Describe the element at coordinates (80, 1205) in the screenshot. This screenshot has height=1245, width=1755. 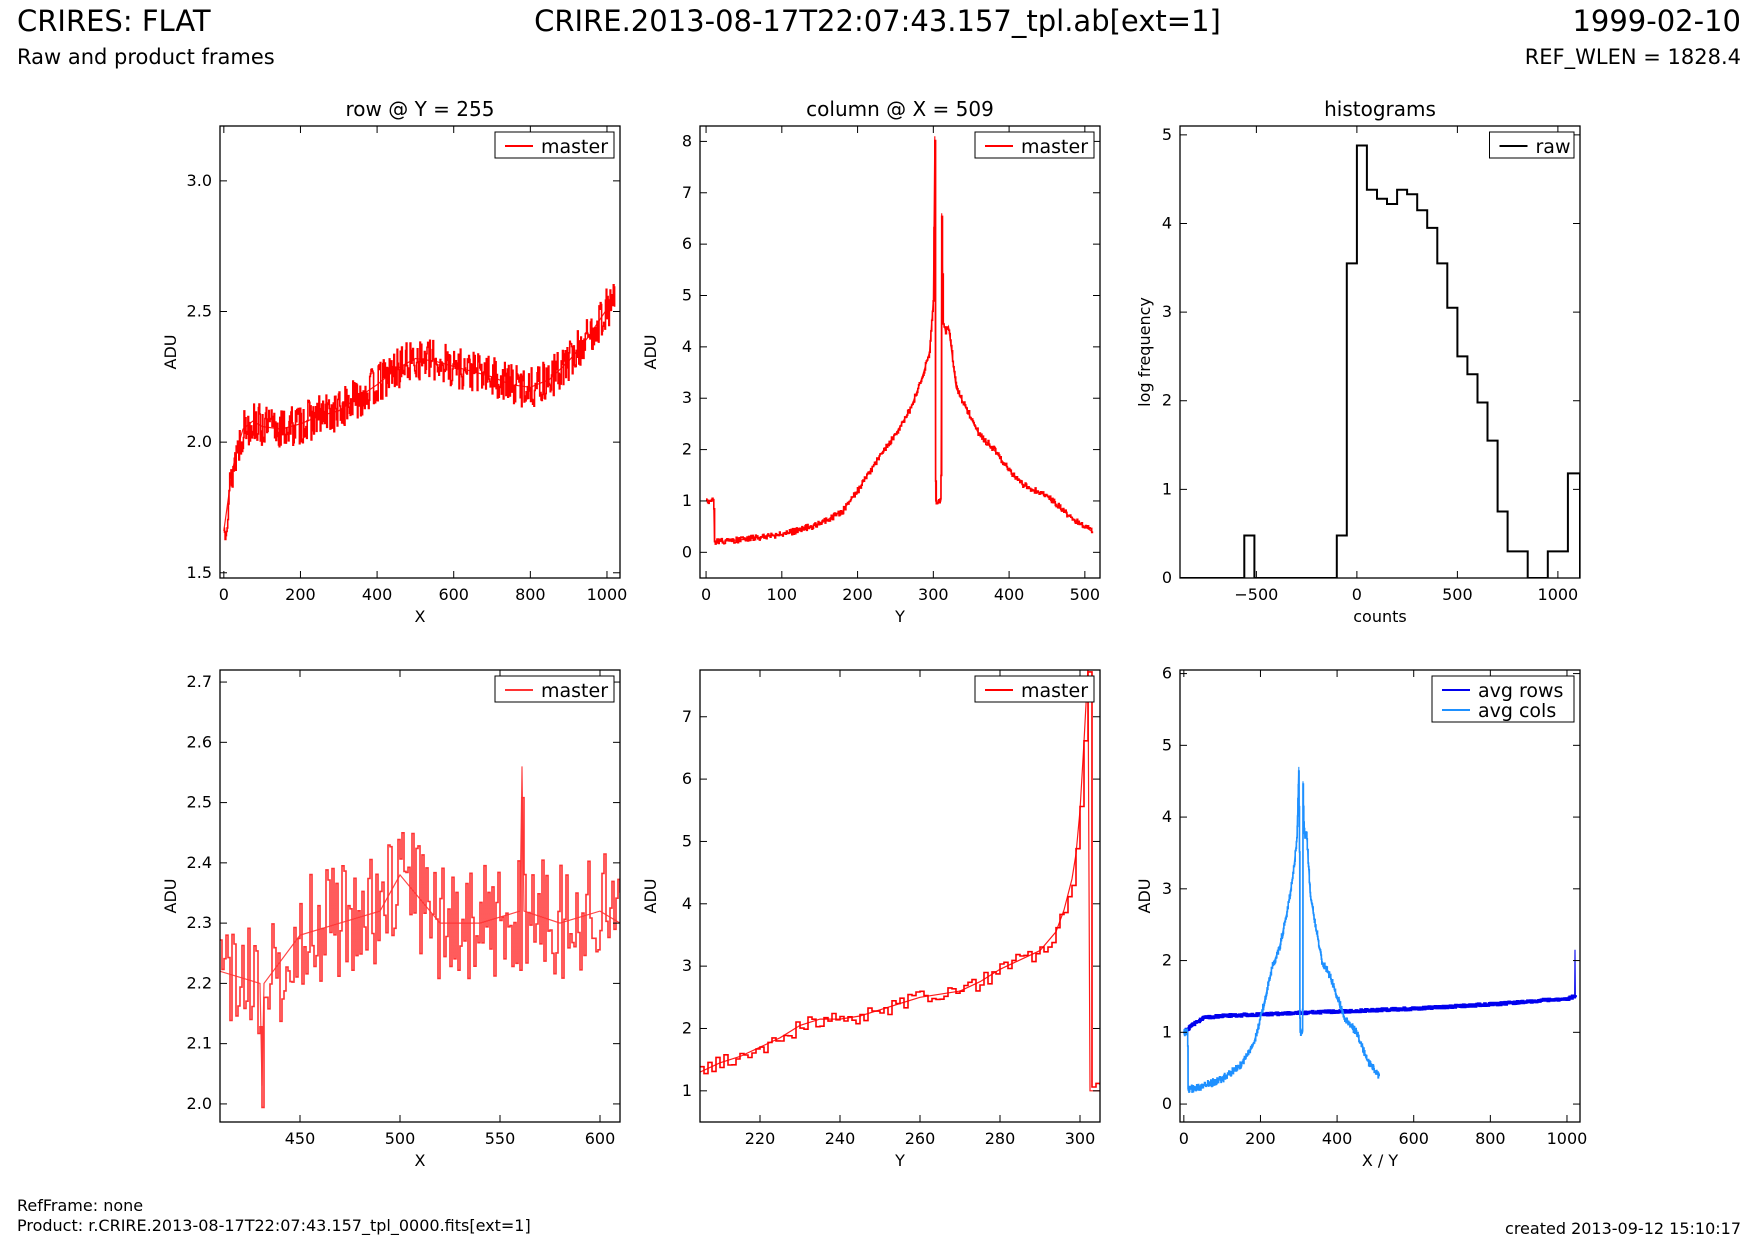
I see `ref-frame-note: RefFrame: none` at that location.